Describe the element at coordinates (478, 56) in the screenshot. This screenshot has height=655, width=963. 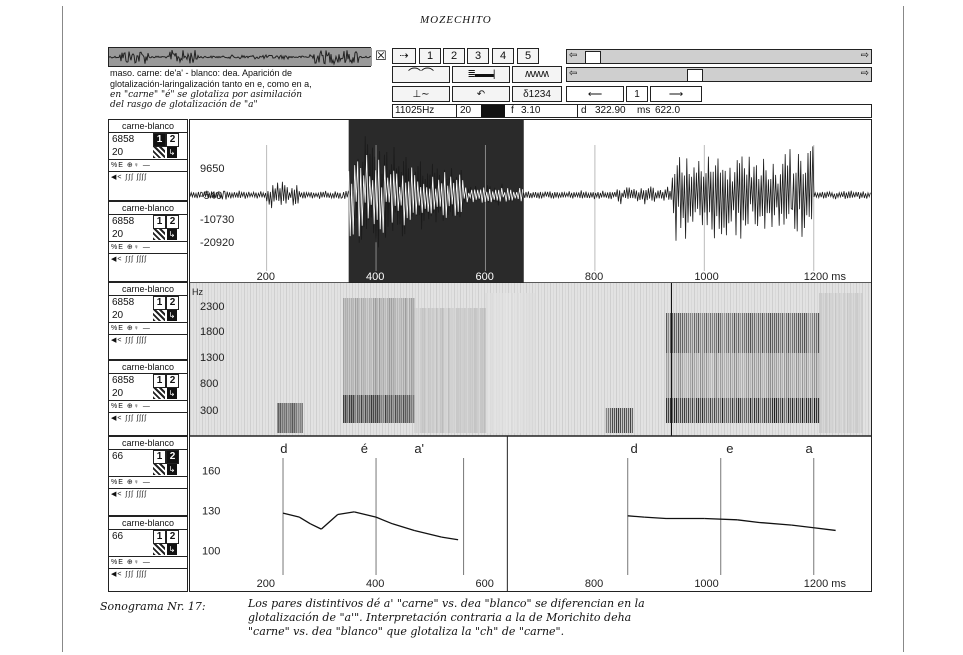
I see `view-3-button: 3` at that location.